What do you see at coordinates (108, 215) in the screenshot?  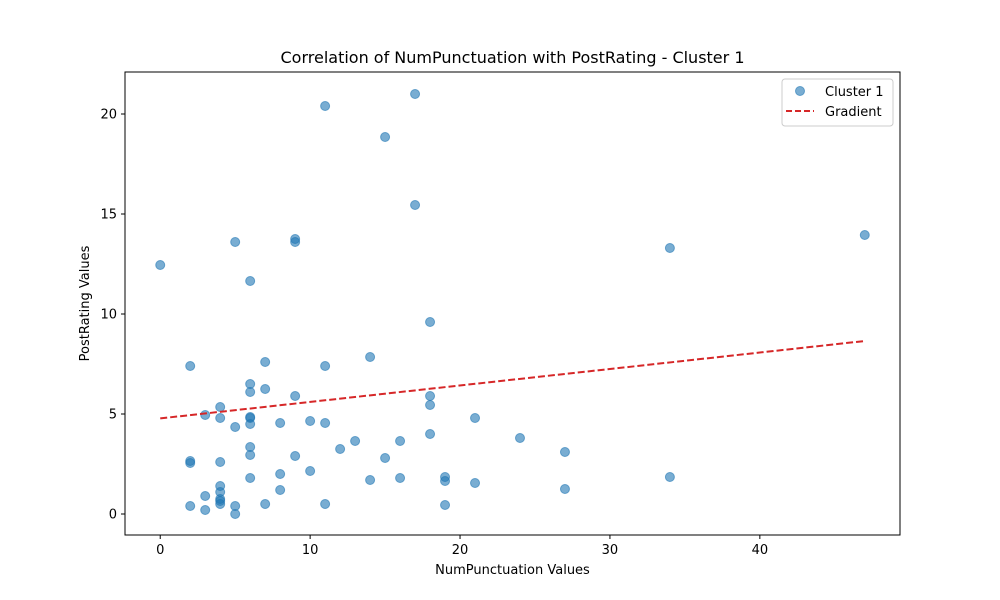 I see `y-tick-label: 15` at bounding box center [108, 215].